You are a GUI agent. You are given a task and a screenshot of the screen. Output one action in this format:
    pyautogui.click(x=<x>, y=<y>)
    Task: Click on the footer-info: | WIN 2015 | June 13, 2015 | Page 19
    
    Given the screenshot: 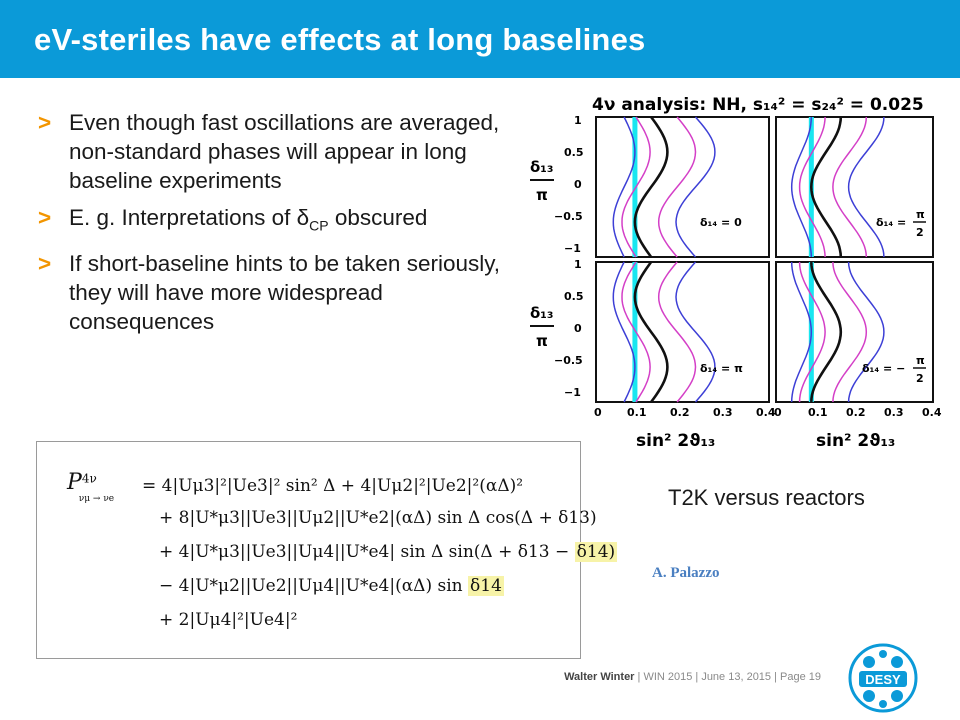 What is the action you would take?
    pyautogui.click(x=727, y=677)
    